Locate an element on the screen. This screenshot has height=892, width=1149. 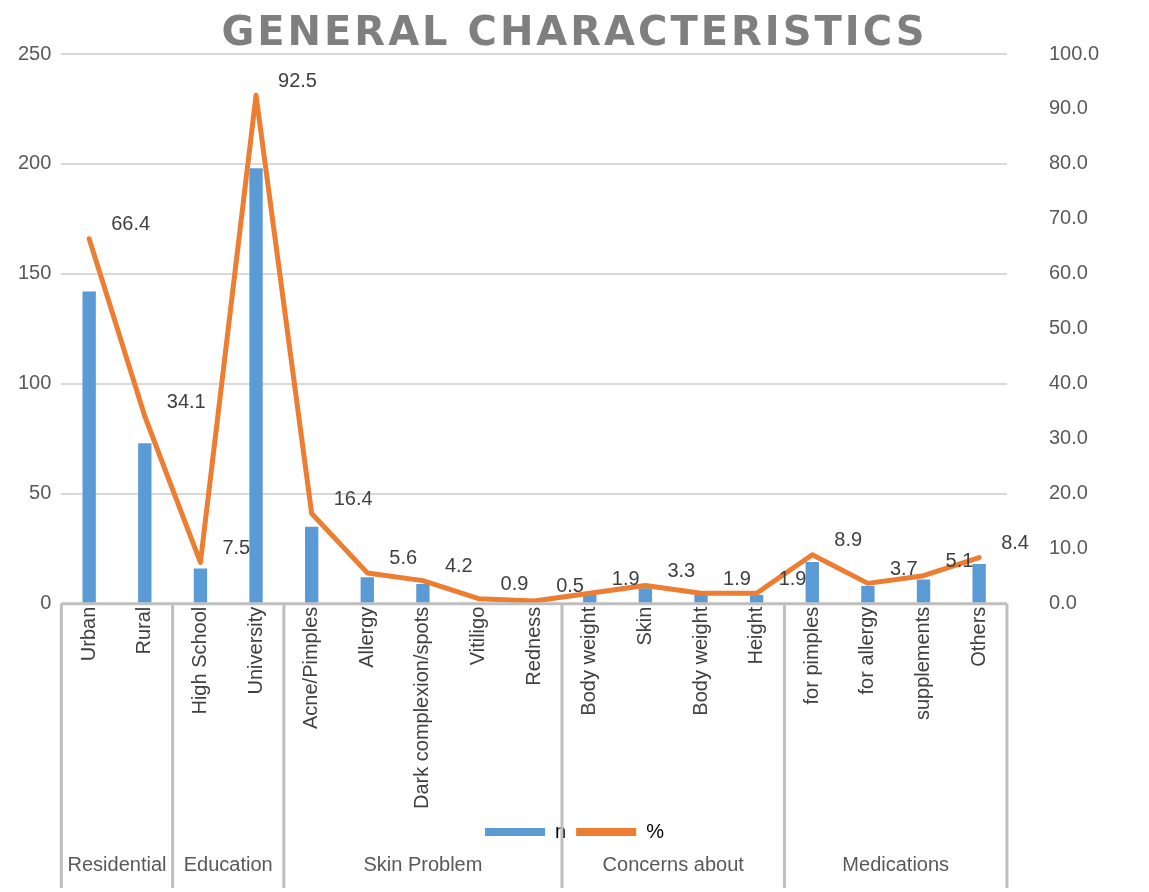
y2-tick-label: 30.0 is located at coordinates (1068, 437).